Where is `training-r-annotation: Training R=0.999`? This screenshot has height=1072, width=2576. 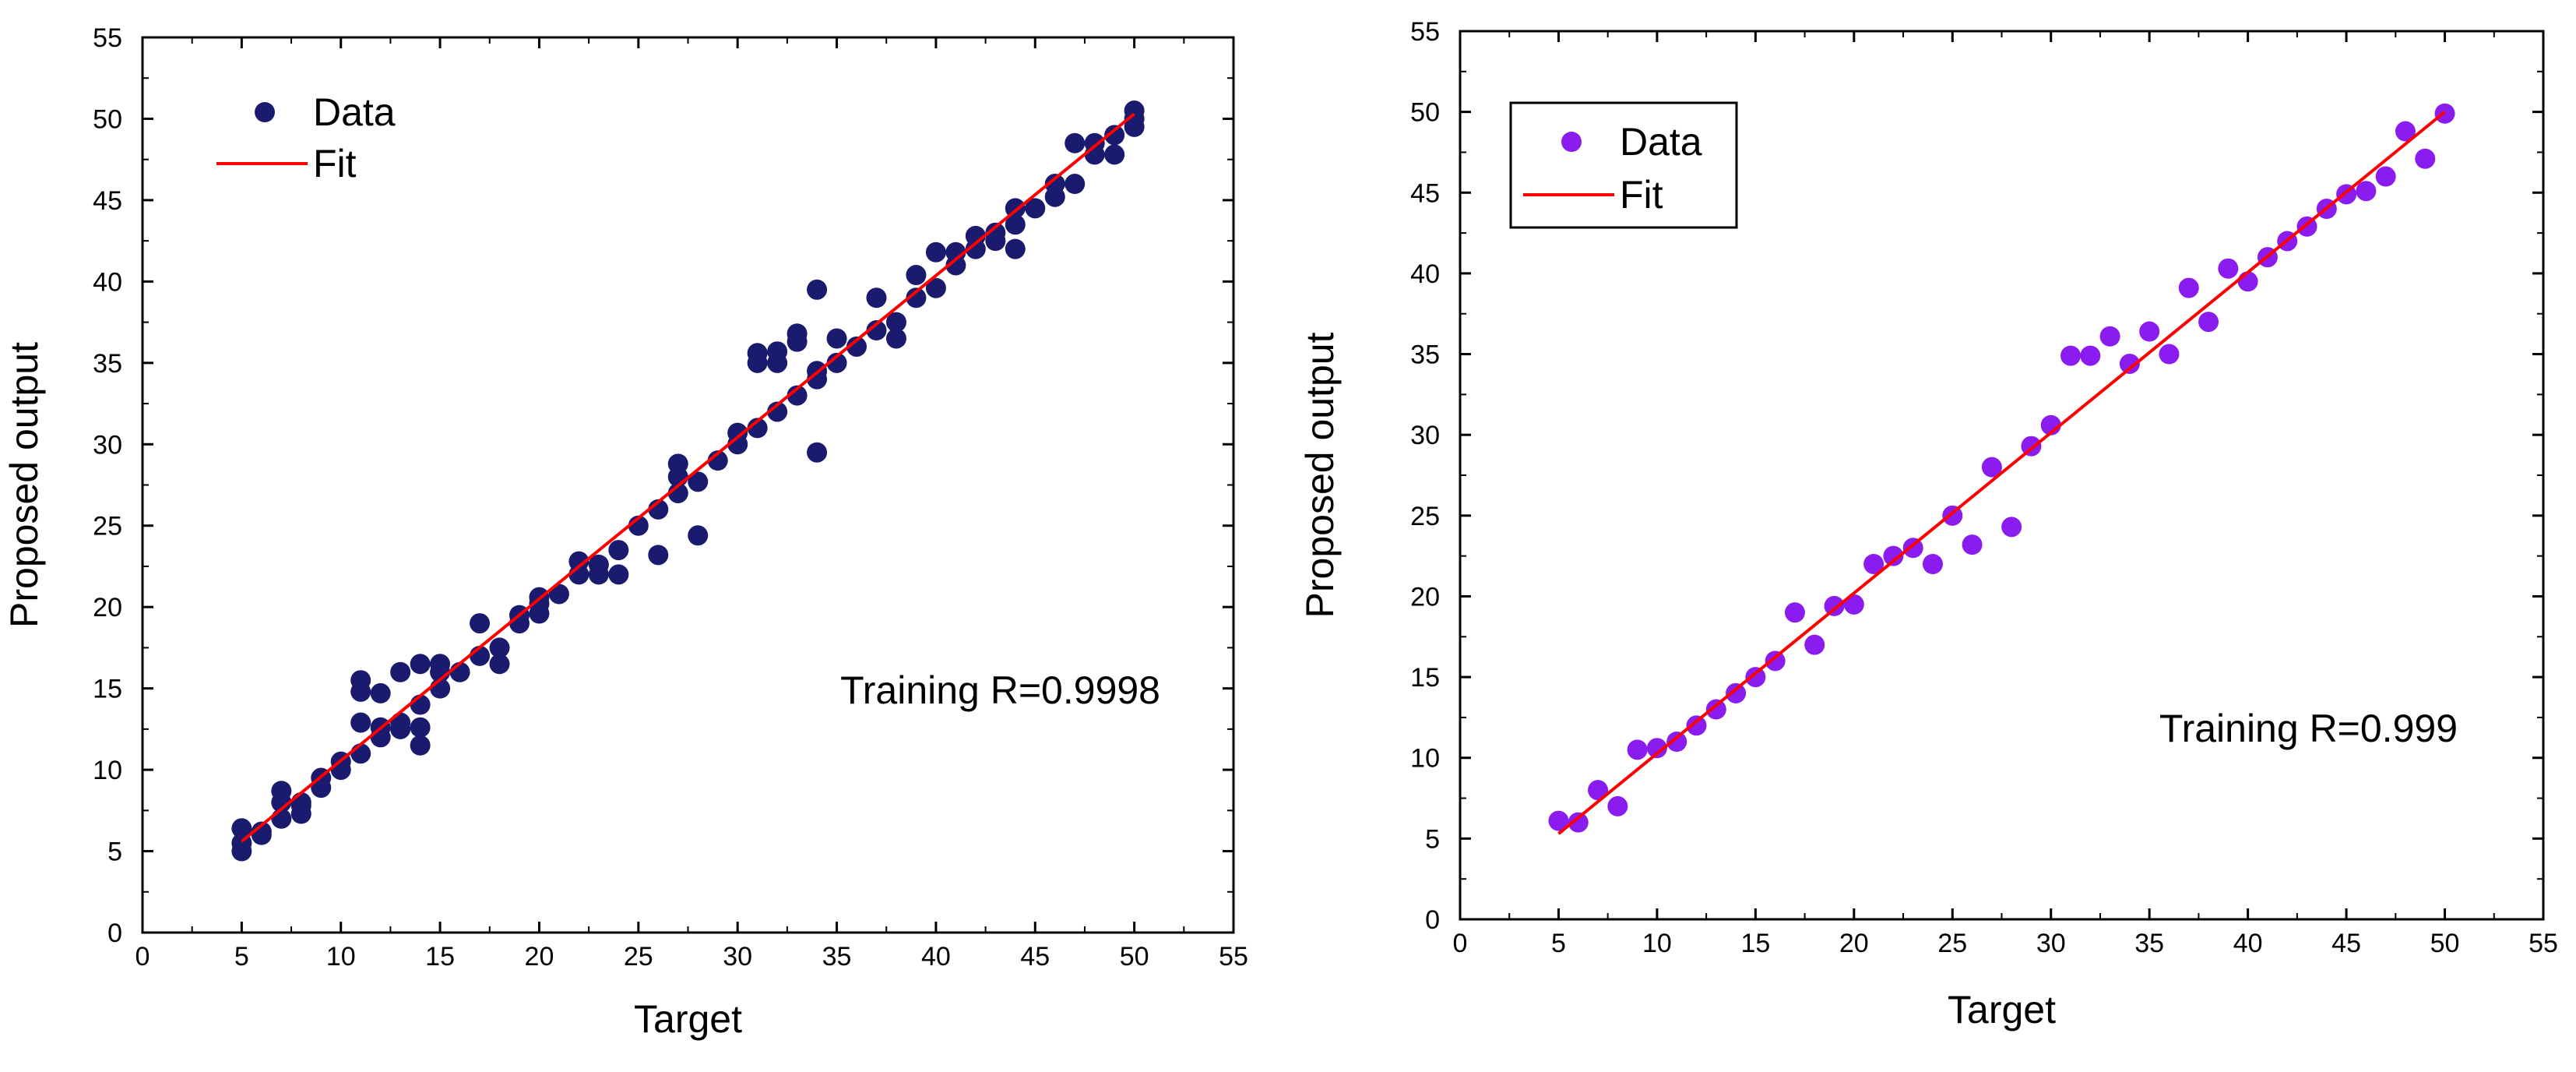
training-r-annotation: Training R=0.999 is located at coordinates (2308, 728).